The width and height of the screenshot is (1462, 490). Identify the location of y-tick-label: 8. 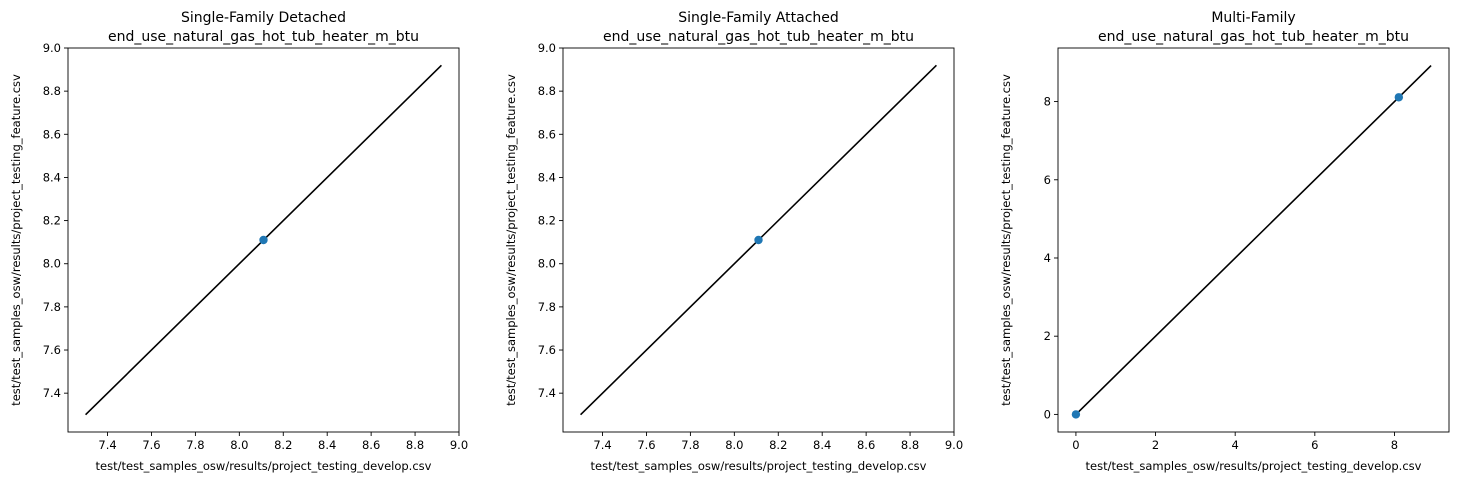
(1047, 102).